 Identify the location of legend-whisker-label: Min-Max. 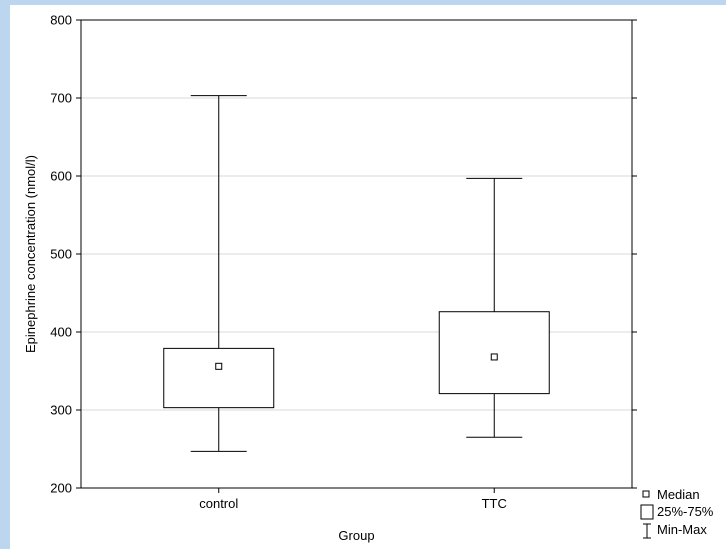
(682, 529).